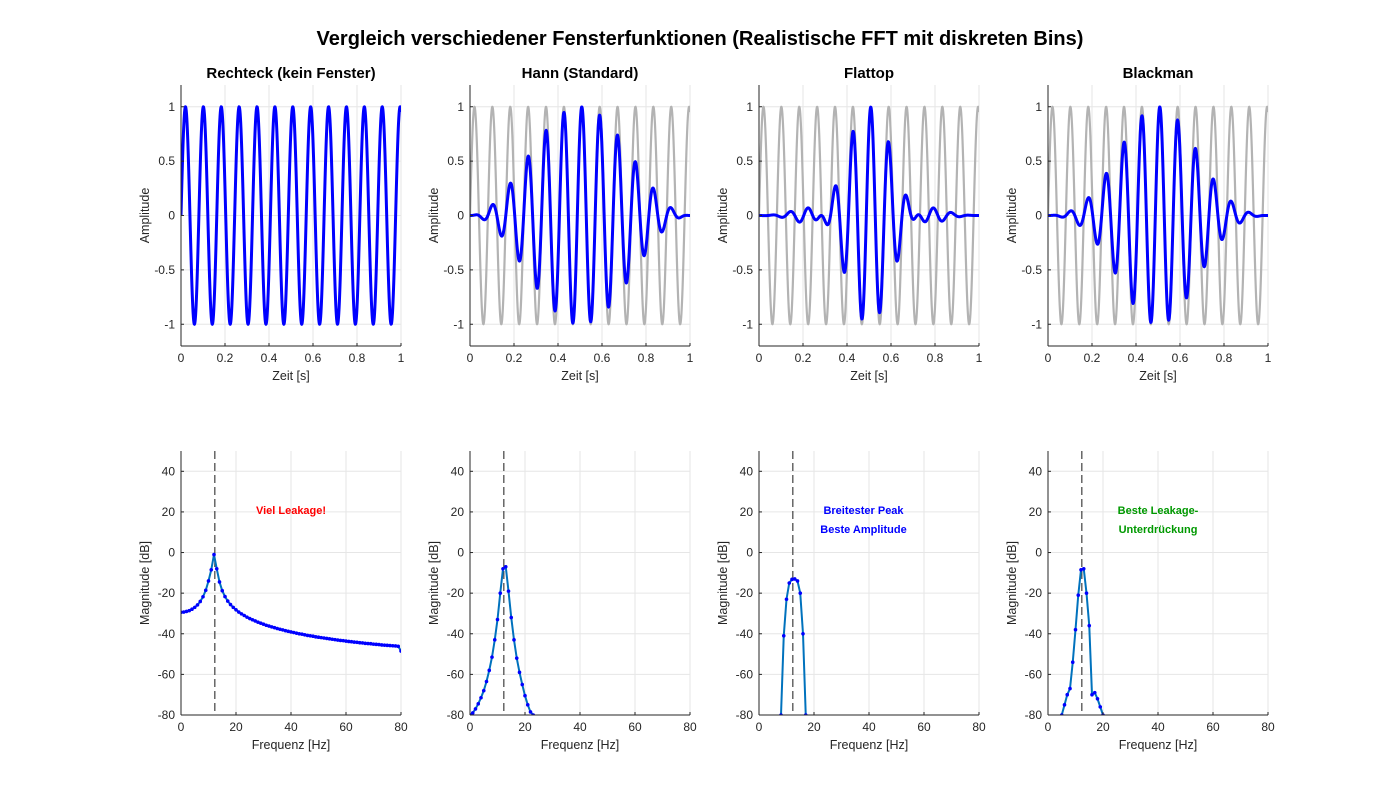 The width and height of the screenshot is (1400, 800). What do you see at coordinates (458, 324) in the screenshot?
I see `y-tick-label: -1` at bounding box center [458, 324].